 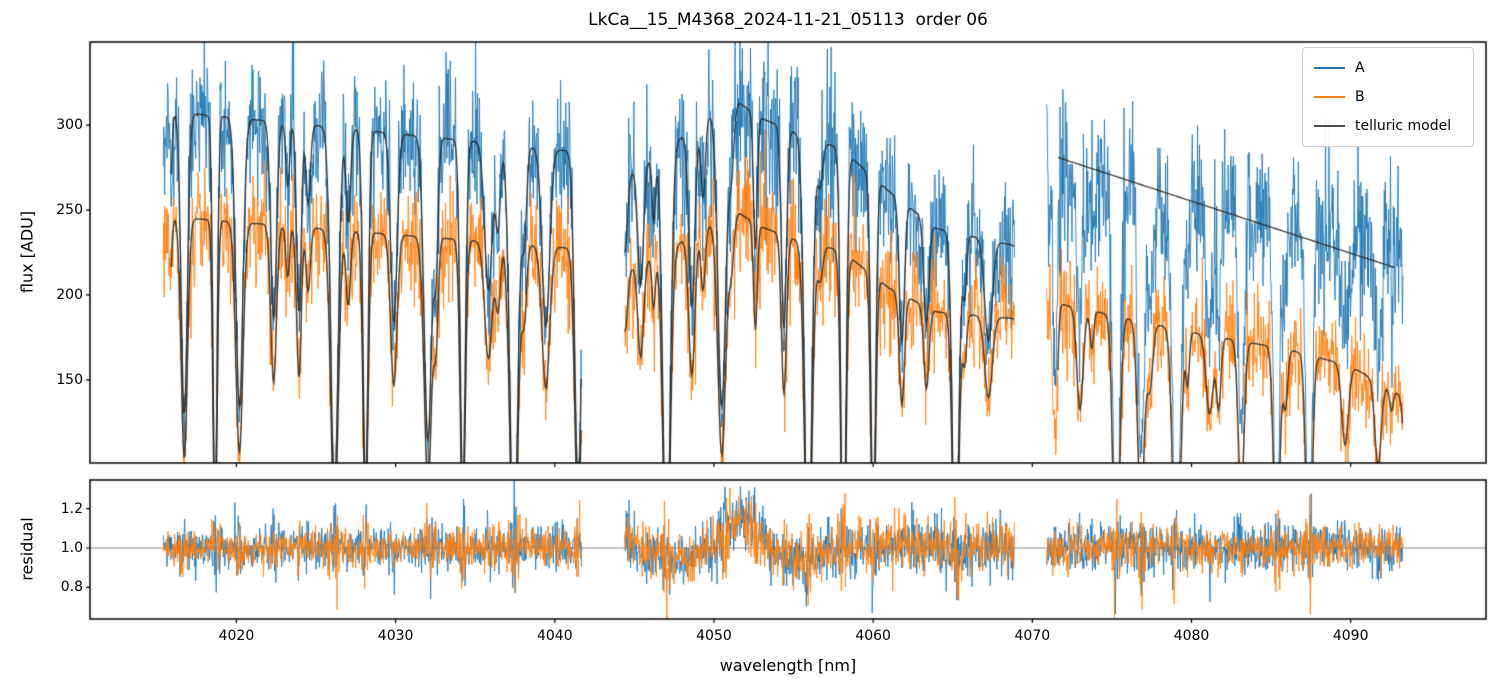 What do you see at coordinates (1388, 97) in the screenshot?
I see `legend-row: B` at bounding box center [1388, 97].